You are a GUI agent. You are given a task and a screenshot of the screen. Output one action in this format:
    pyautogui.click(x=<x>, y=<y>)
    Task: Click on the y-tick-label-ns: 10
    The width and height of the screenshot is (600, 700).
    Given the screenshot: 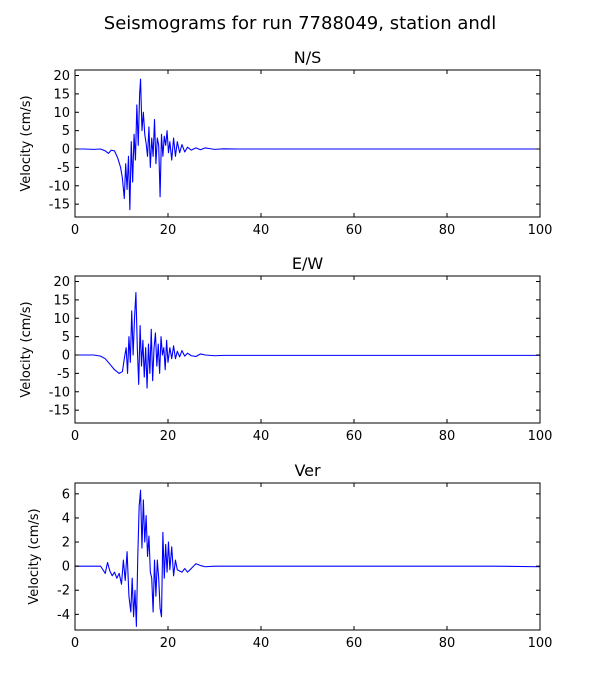 What is the action you would take?
    pyautogui.click(x=61, y=113)
    